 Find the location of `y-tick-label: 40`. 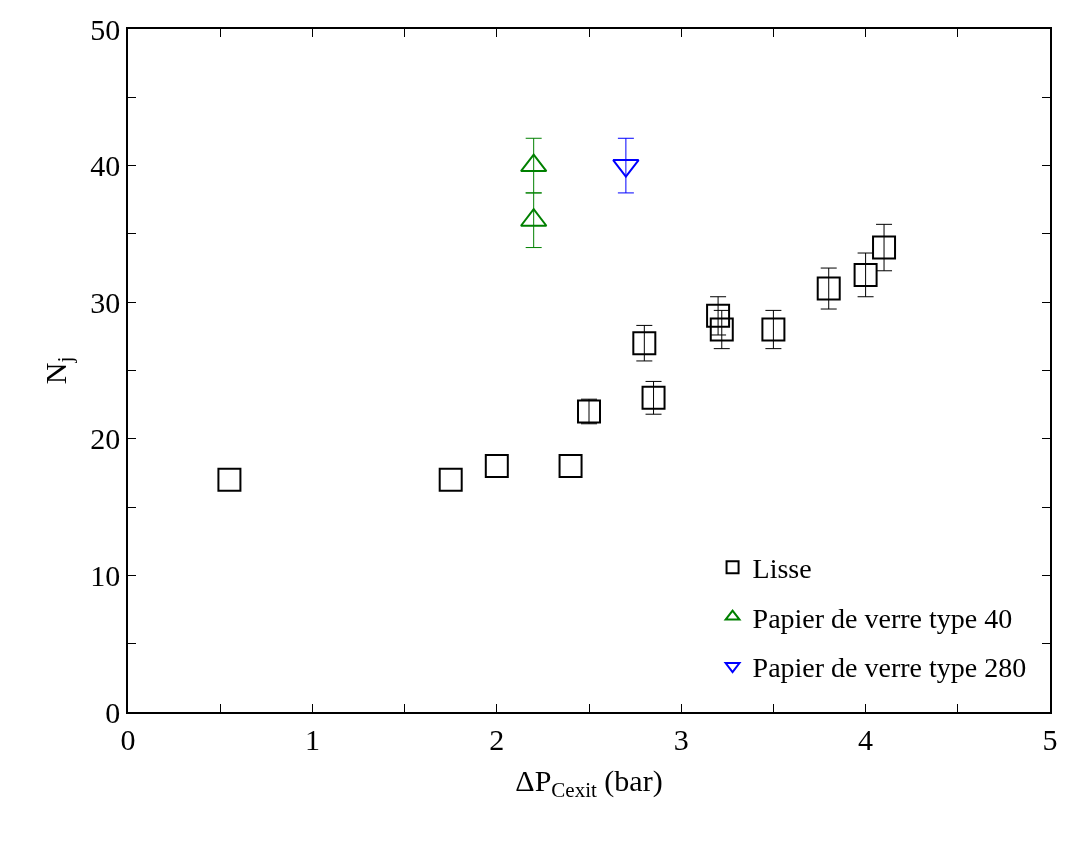

y-tick-label: 40 is located at coordinates (105, 166).